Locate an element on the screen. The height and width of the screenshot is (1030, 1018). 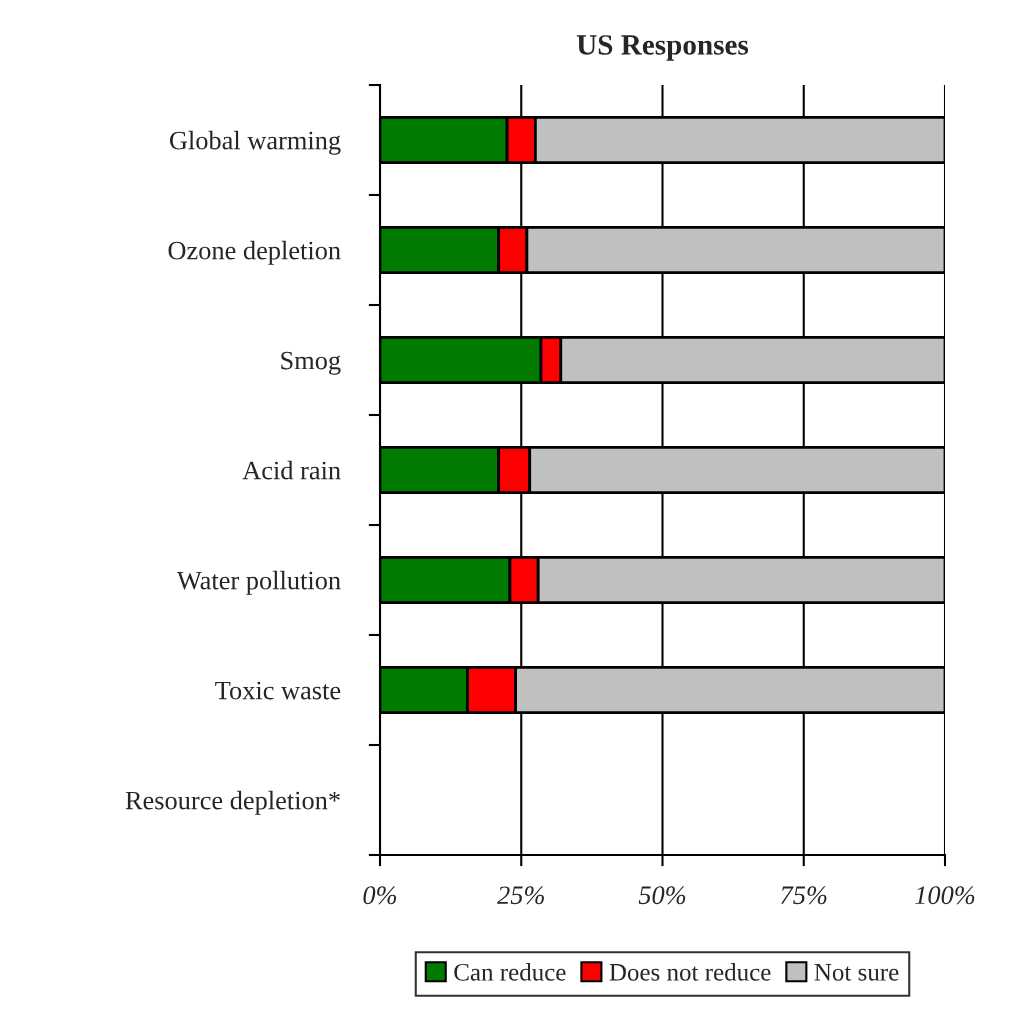
y-tick-label: Global warming is located at coordinates (255, 142).